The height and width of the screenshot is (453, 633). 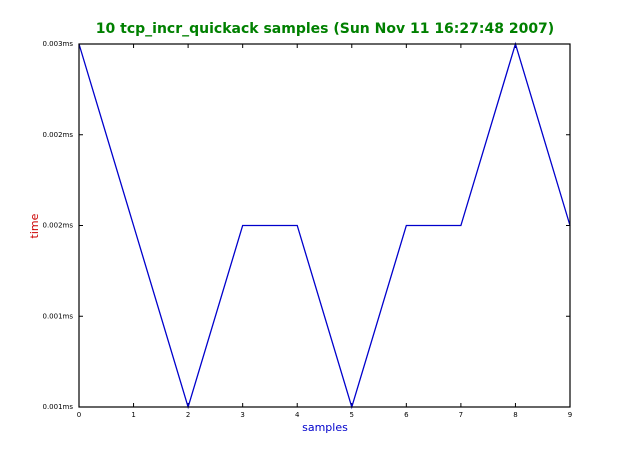 What do you see at coordinates (352, 415) in the screenshot?
I see `x-tick-label: 5` at bounding box center [352, 415].